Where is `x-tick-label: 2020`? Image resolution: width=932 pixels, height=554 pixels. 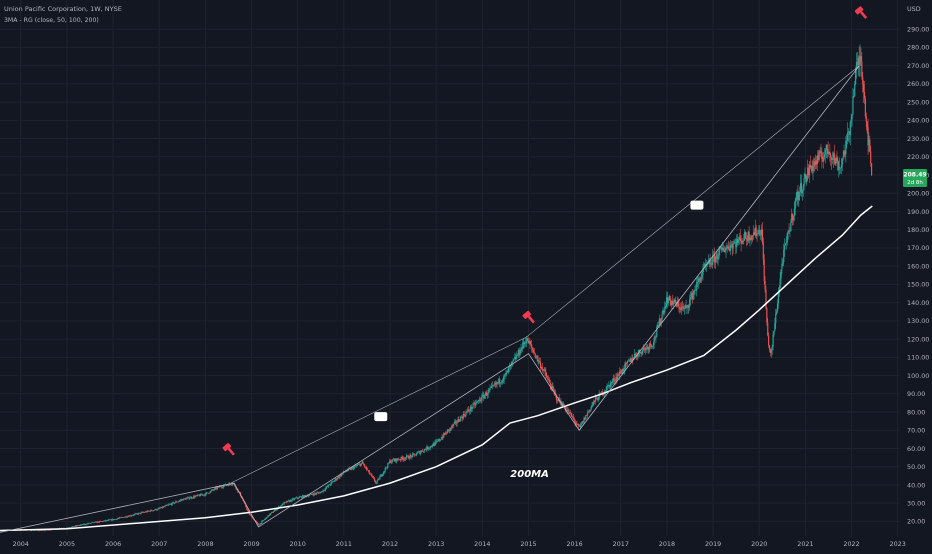 x-tick-label: 2020 is located at coordinates (759, 544).